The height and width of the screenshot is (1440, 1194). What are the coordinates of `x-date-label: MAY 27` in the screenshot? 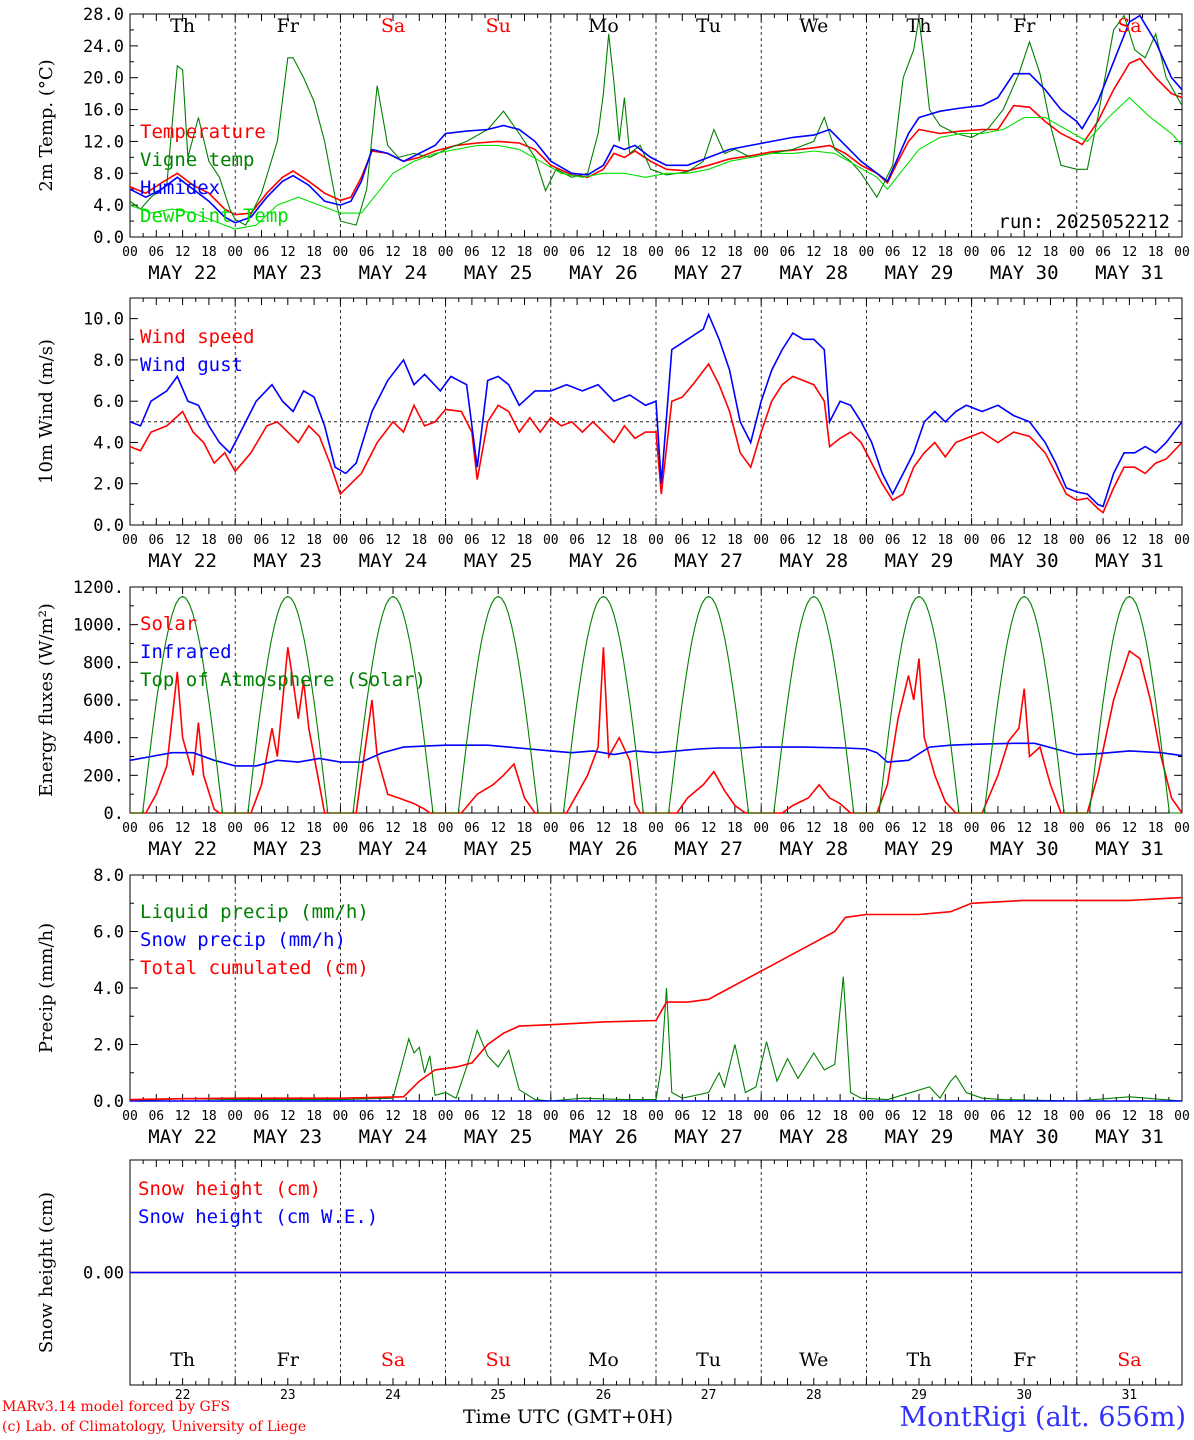 It's located at (708, 1137).